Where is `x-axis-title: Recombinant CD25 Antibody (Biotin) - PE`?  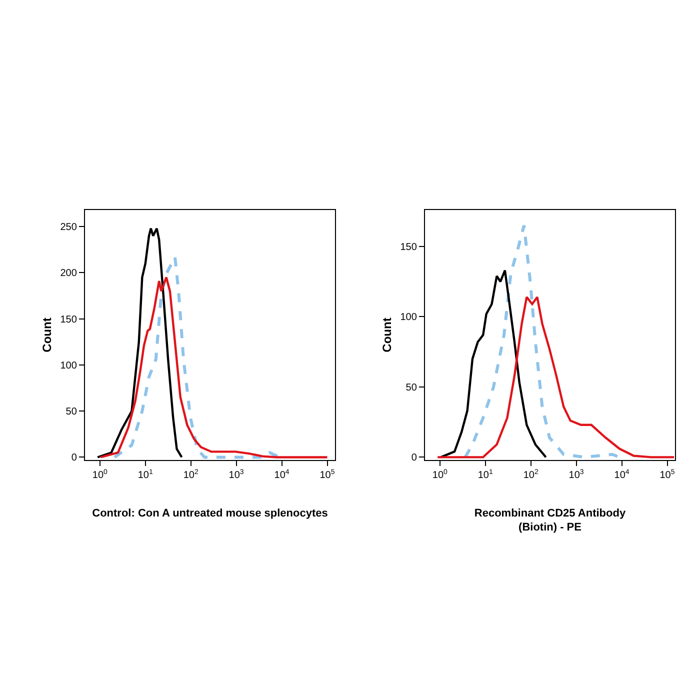
x-axis-title: Recombinant CD25 Antibody (Biotin) - PE is located at coordinates (550, 520).